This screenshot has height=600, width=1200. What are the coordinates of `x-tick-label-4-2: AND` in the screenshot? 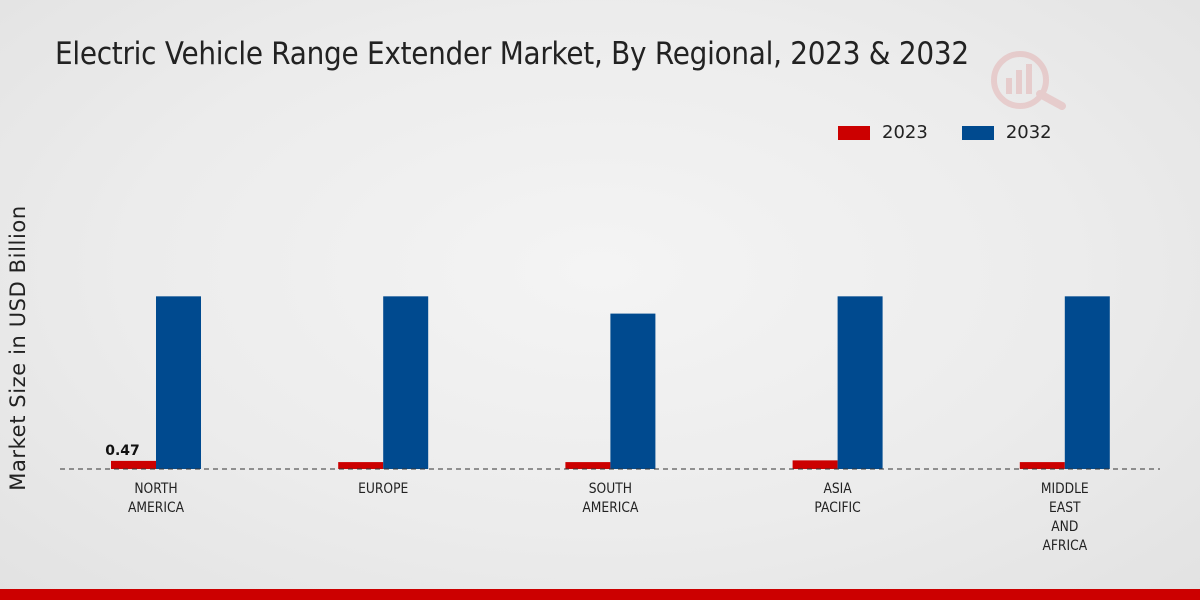 It's located at (1064, 527).